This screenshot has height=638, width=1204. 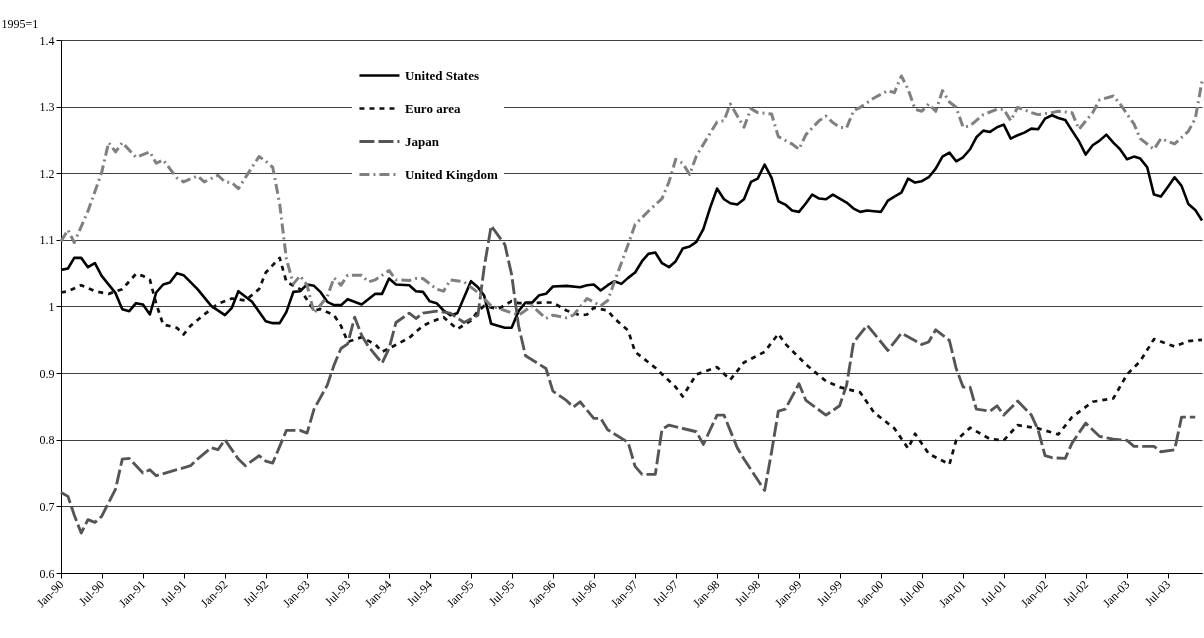 I want to click on legend-label: United Kingdom, so click(x=451, y=174).